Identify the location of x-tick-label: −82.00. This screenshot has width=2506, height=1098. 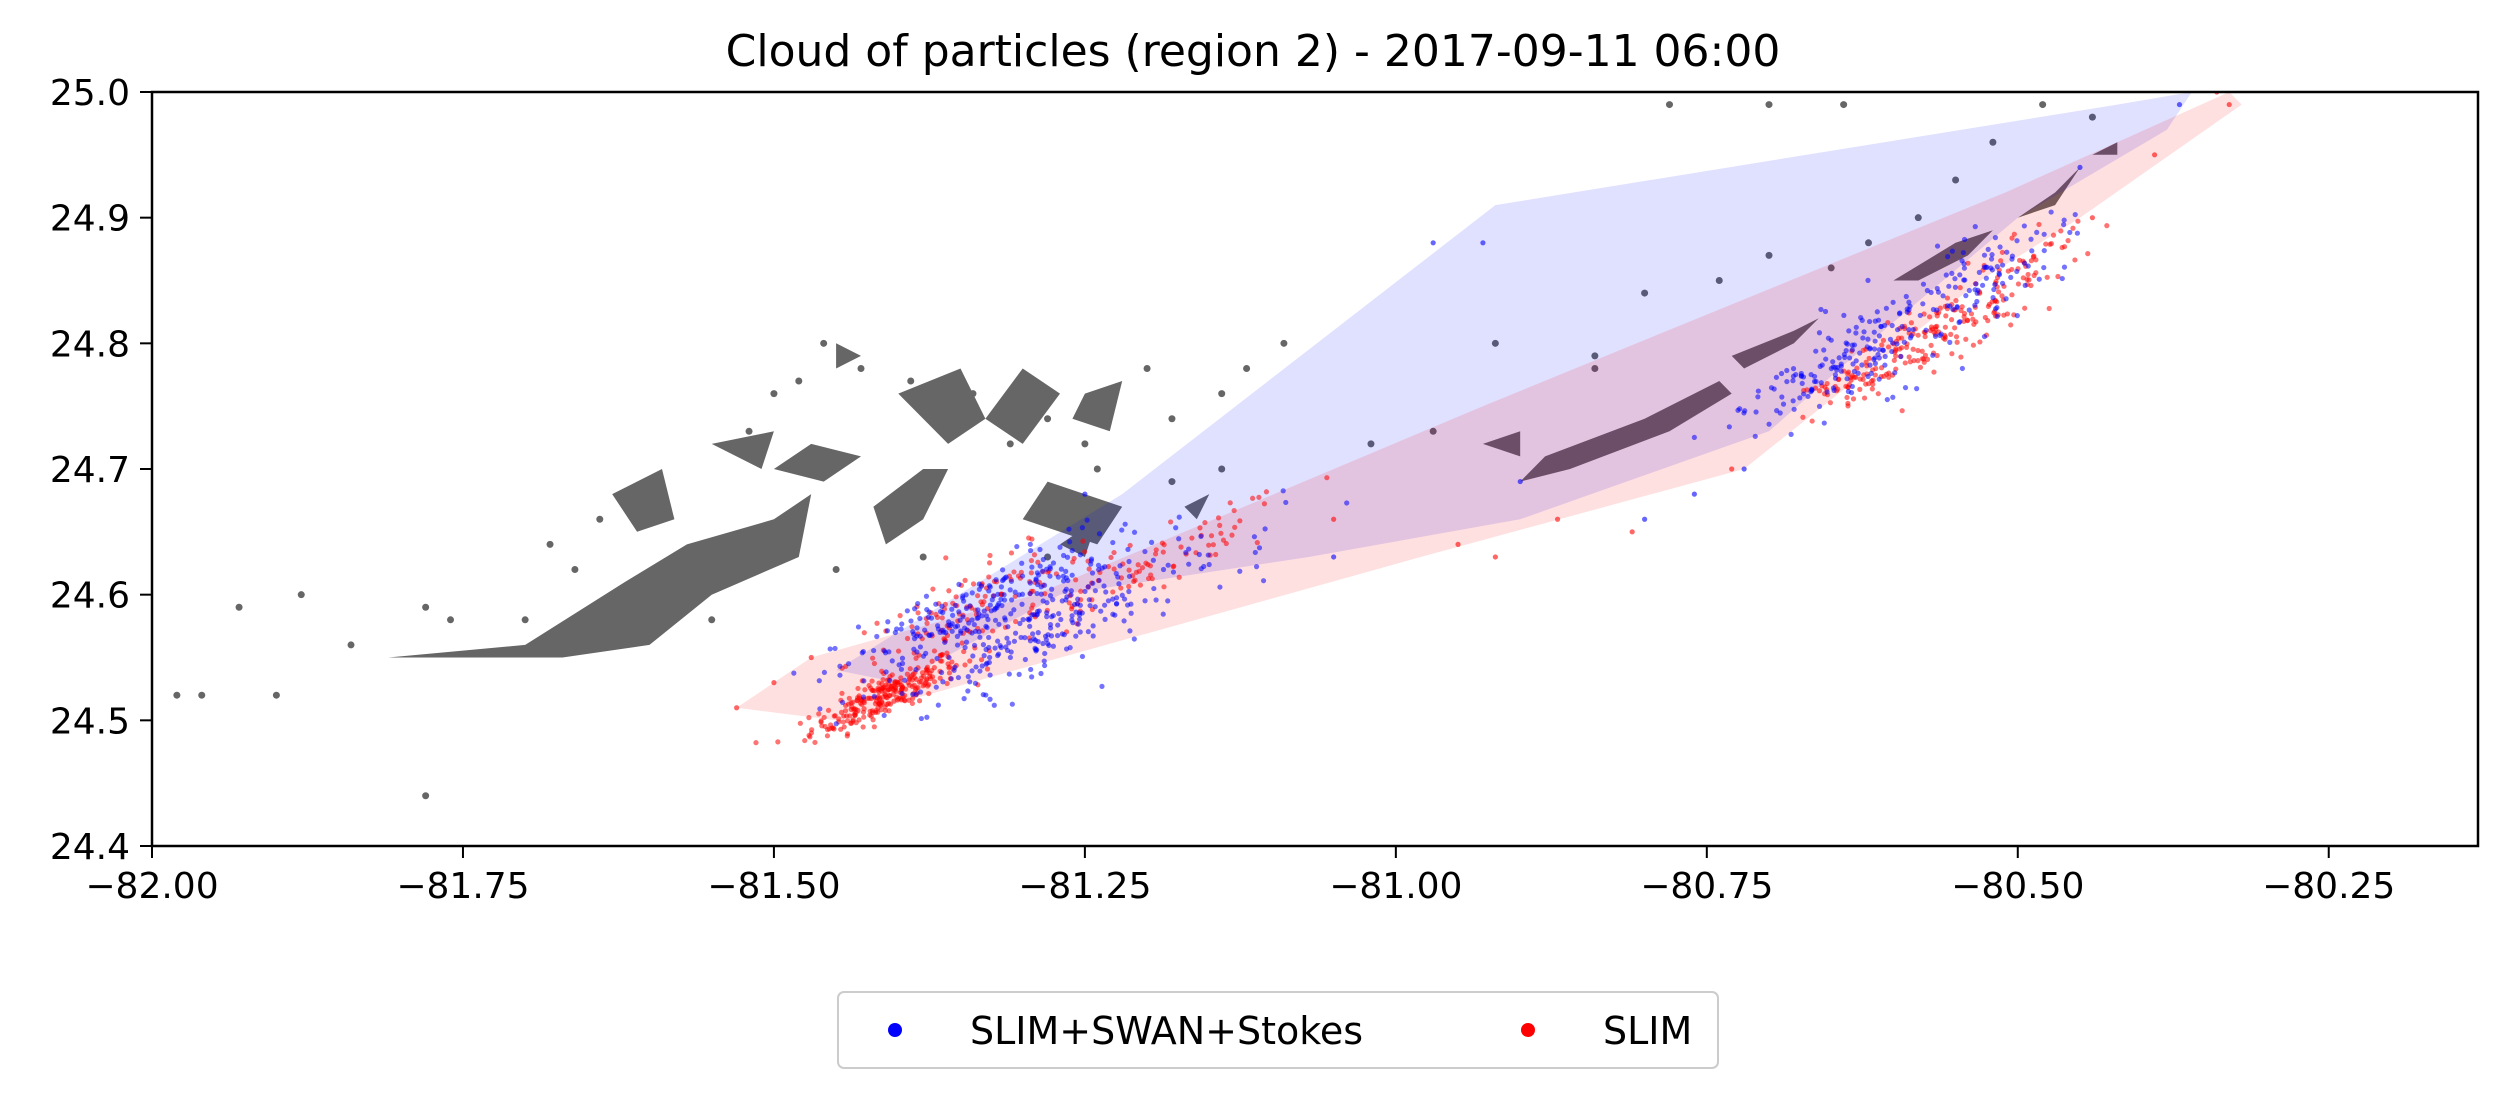
(151, 886).